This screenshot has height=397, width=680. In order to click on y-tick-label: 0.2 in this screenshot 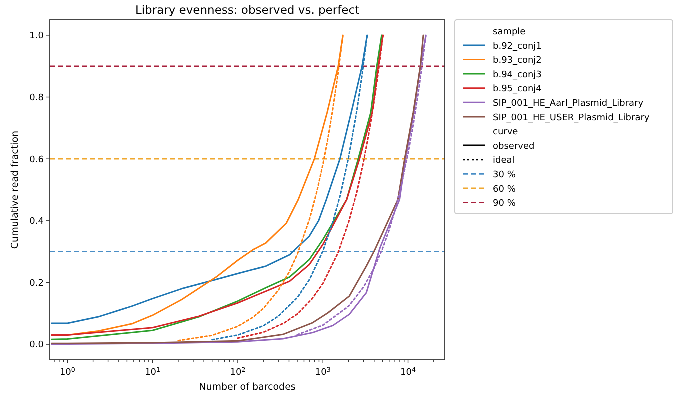, I will do `click(37, 283)`.